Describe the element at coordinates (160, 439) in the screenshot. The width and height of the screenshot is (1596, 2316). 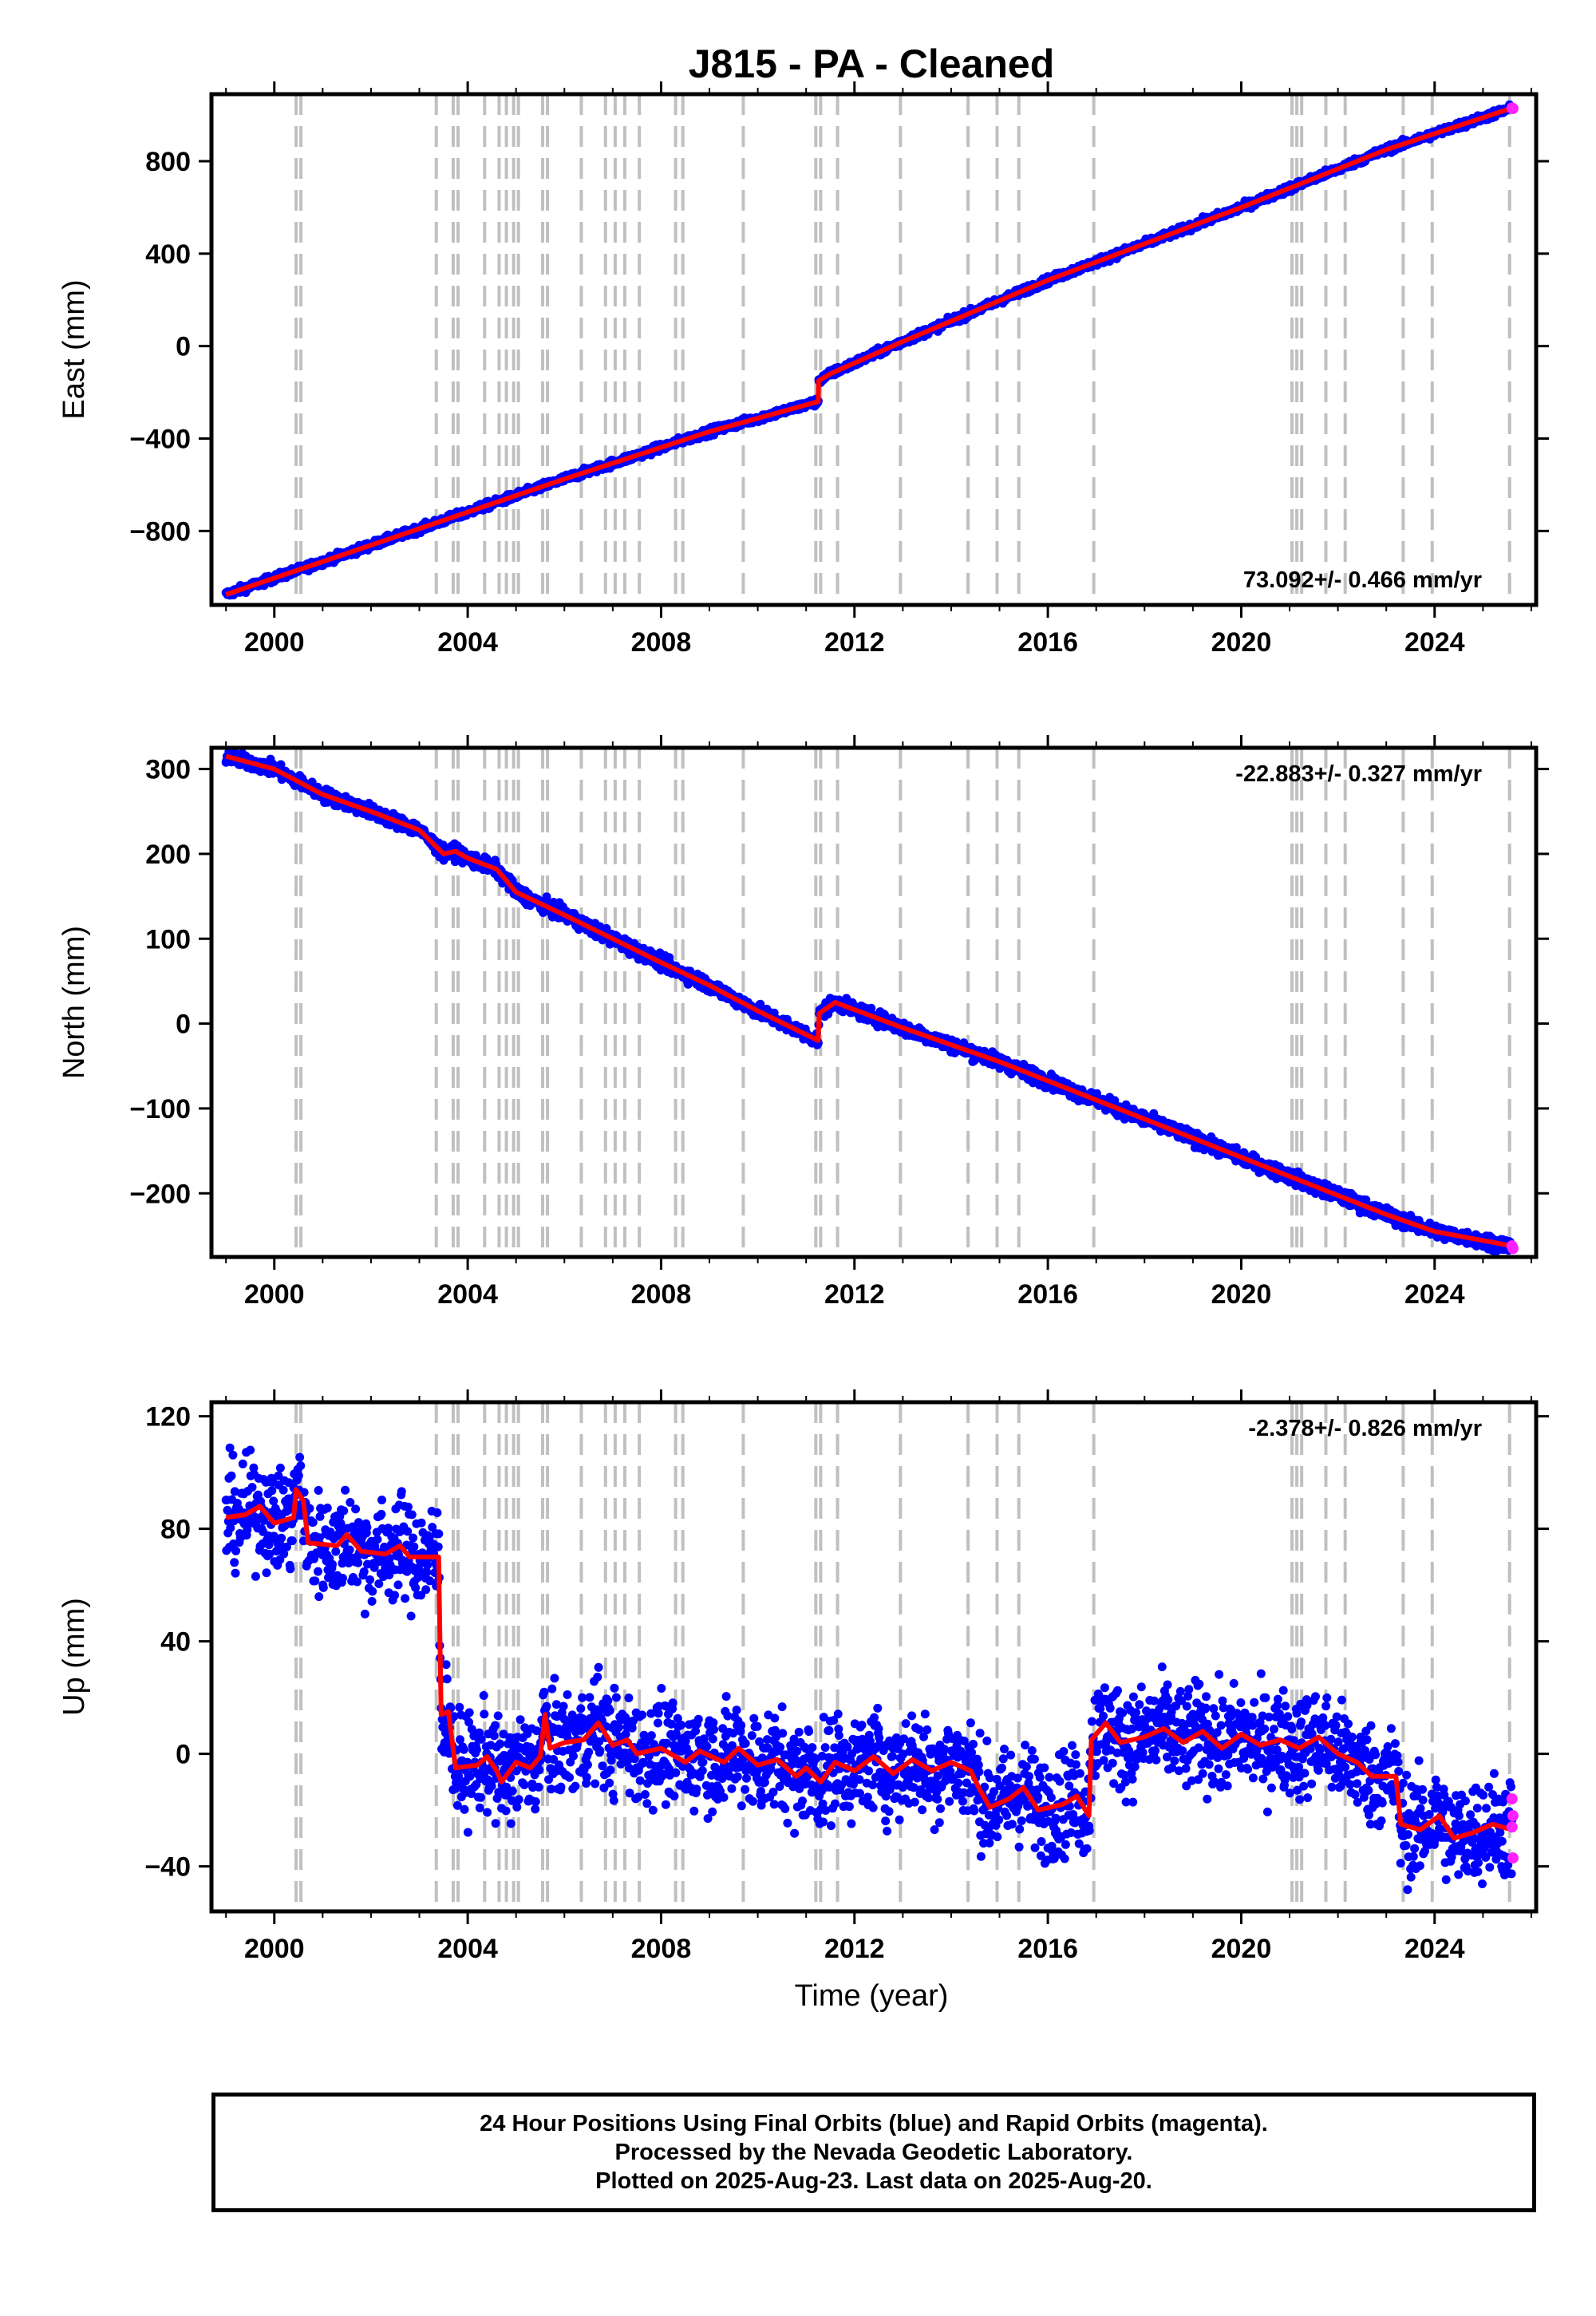
I see `y-tick-label: −400` at that location.